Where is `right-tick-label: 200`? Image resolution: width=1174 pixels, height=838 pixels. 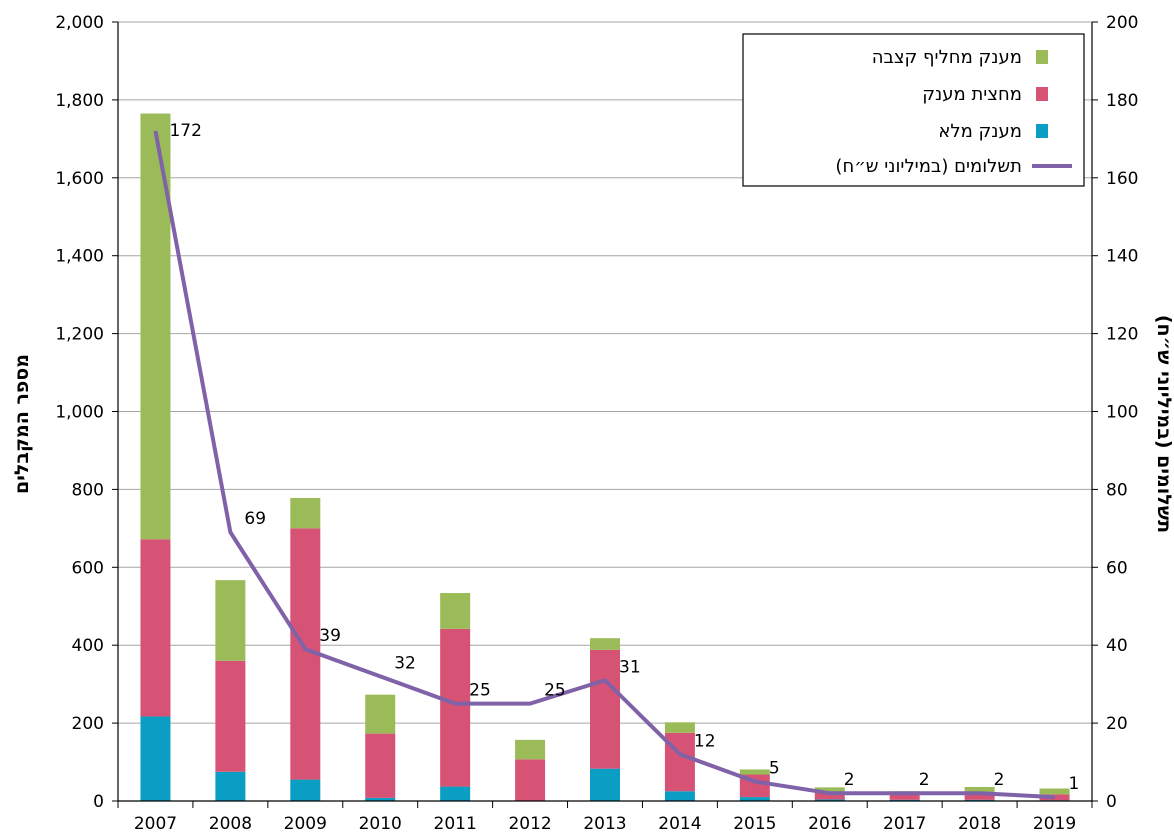
right-tick-label: 200 is located at coordinates (1122, 23).